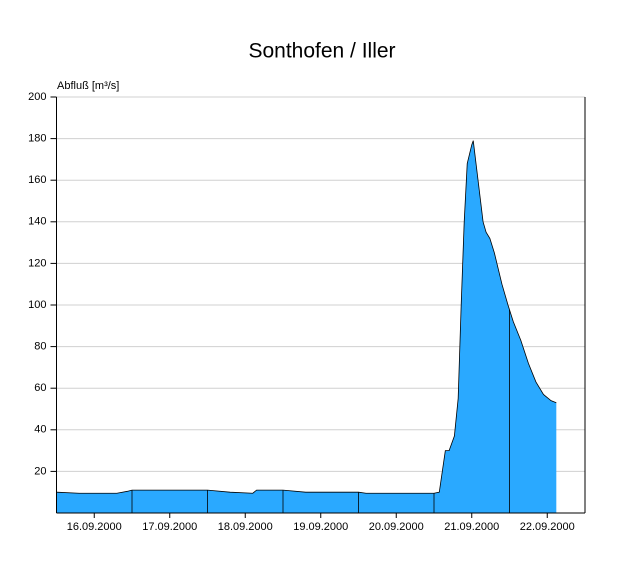 Image resolution: width=640 pixels, height=575 pixels. What do you see at coordinates (37, 180) in the screenshot?
I see `y-tick-label: 160` at bounding box center [37, 180].